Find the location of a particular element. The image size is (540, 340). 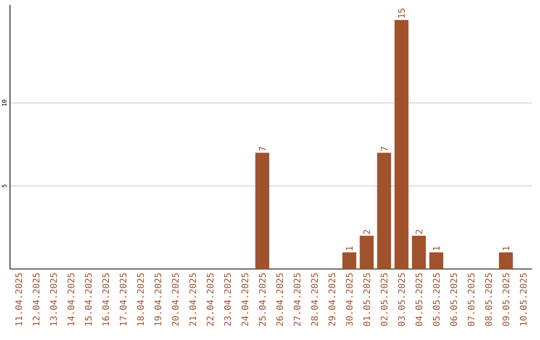

x-tick-label: 11.04.2025 is located at coordinates (18, 299).